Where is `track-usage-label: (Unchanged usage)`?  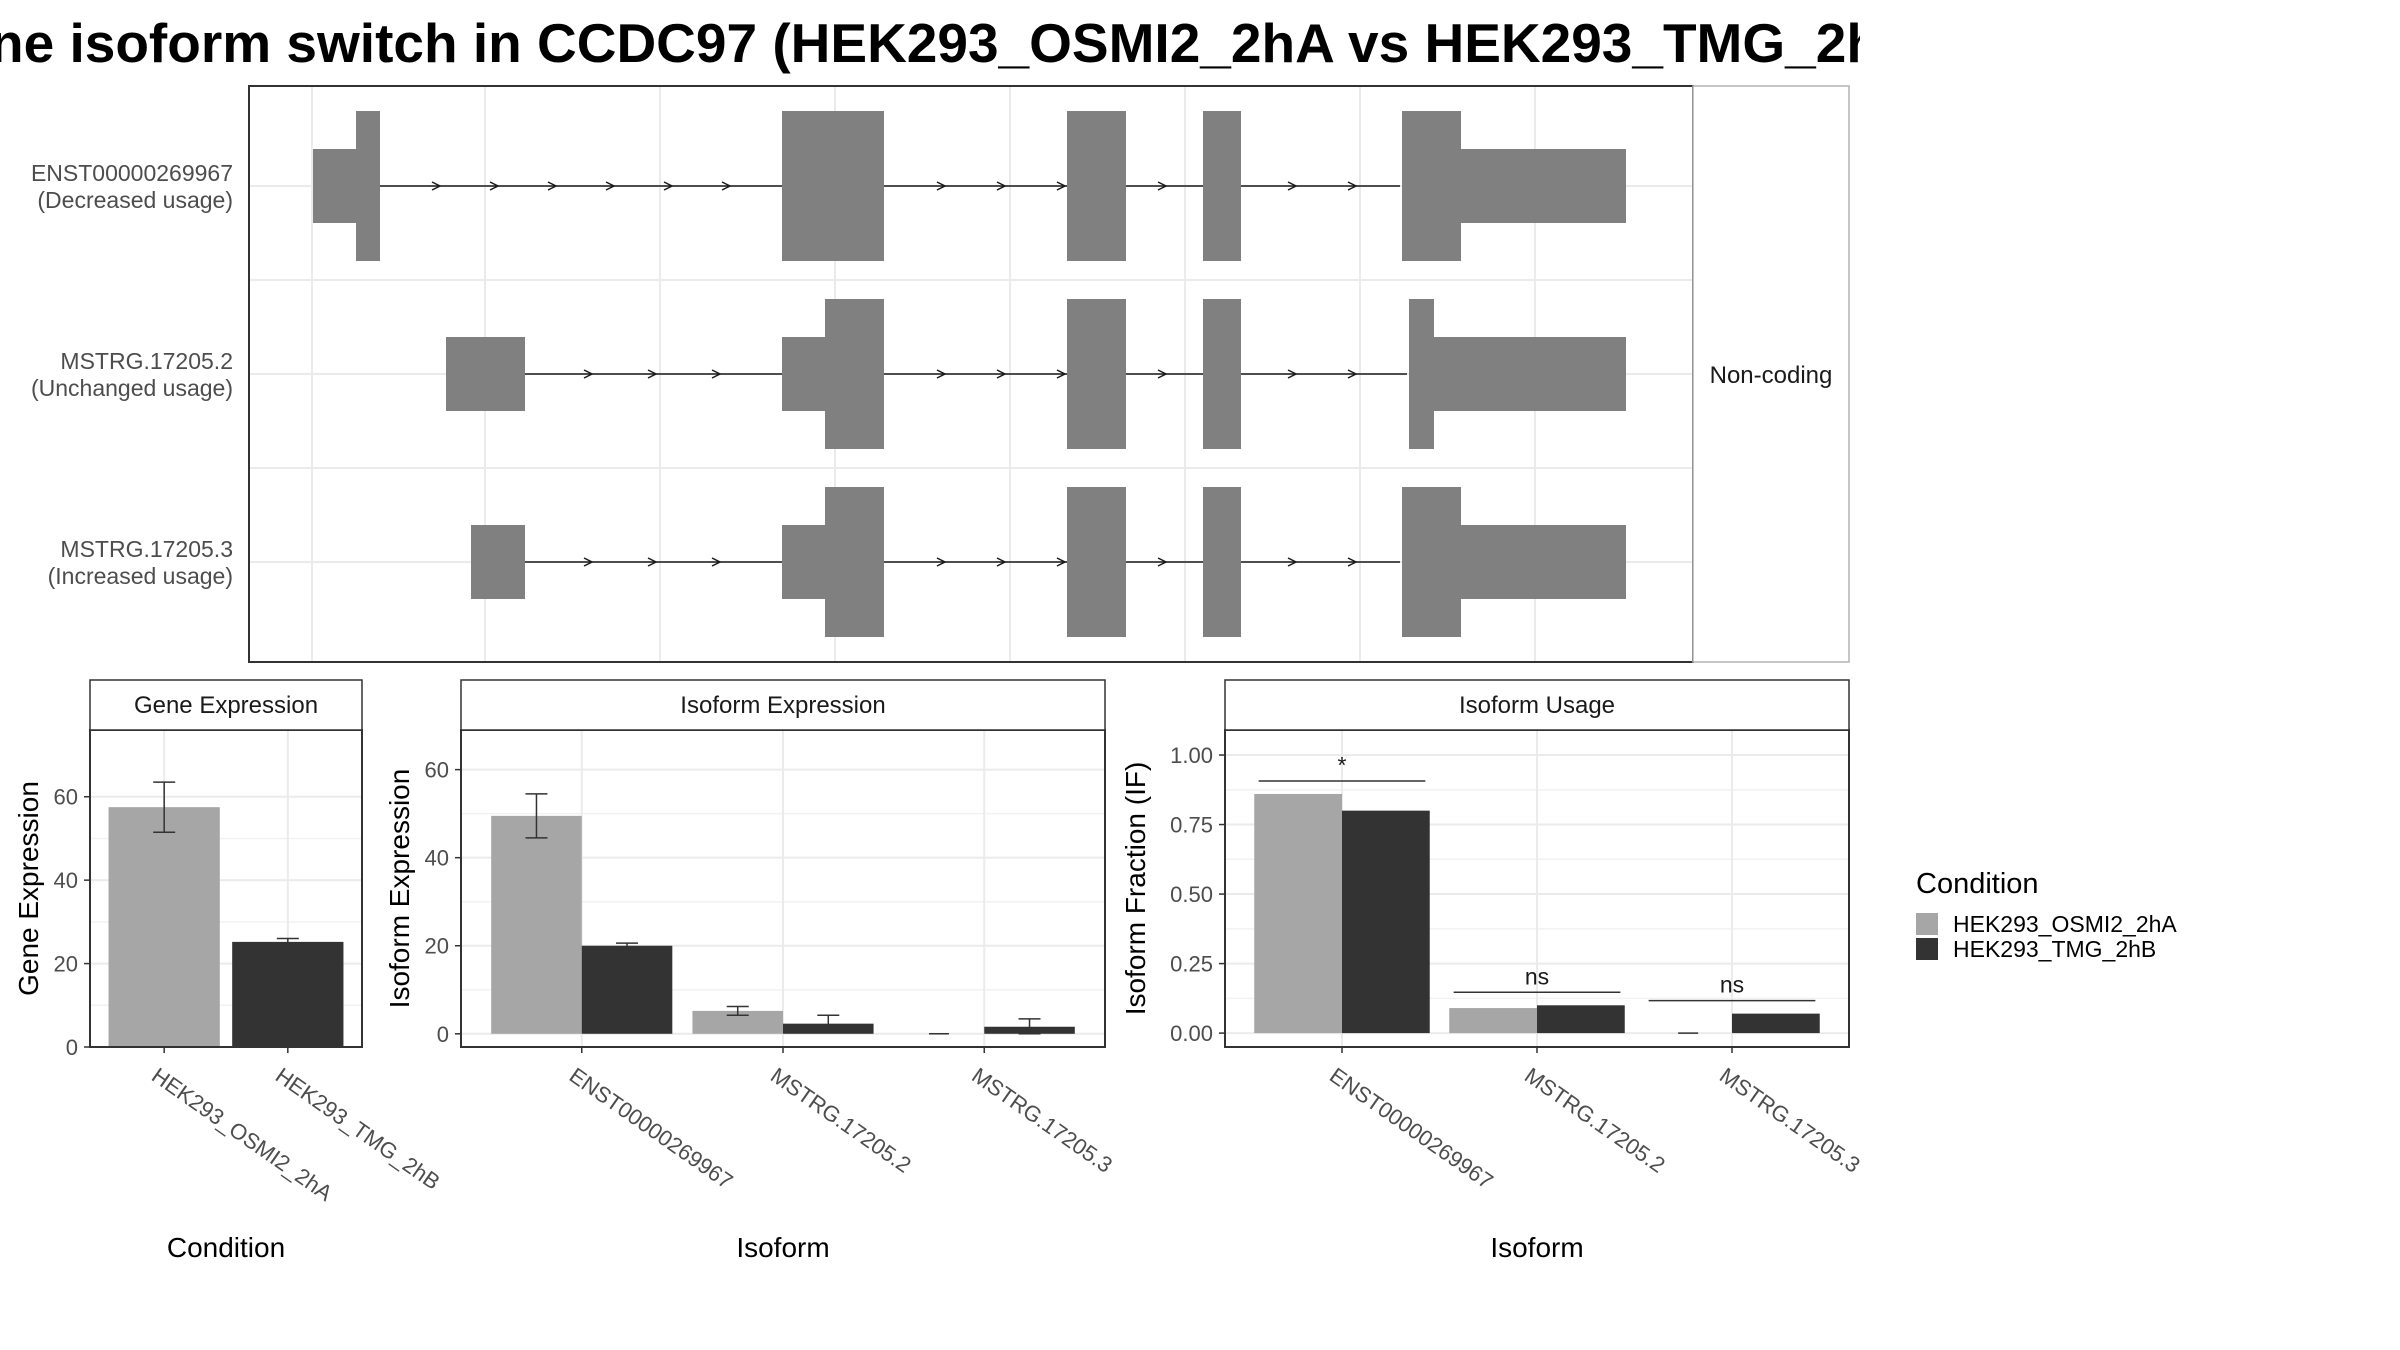
track-usage-label: (Unchanged usage) is located at coordinates (132, 388).